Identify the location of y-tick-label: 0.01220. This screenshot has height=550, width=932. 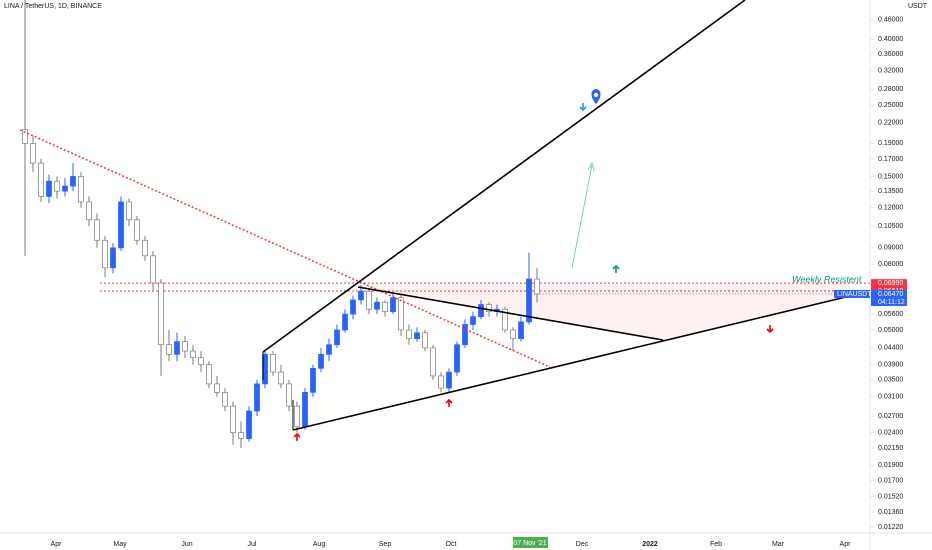
(890, 527).